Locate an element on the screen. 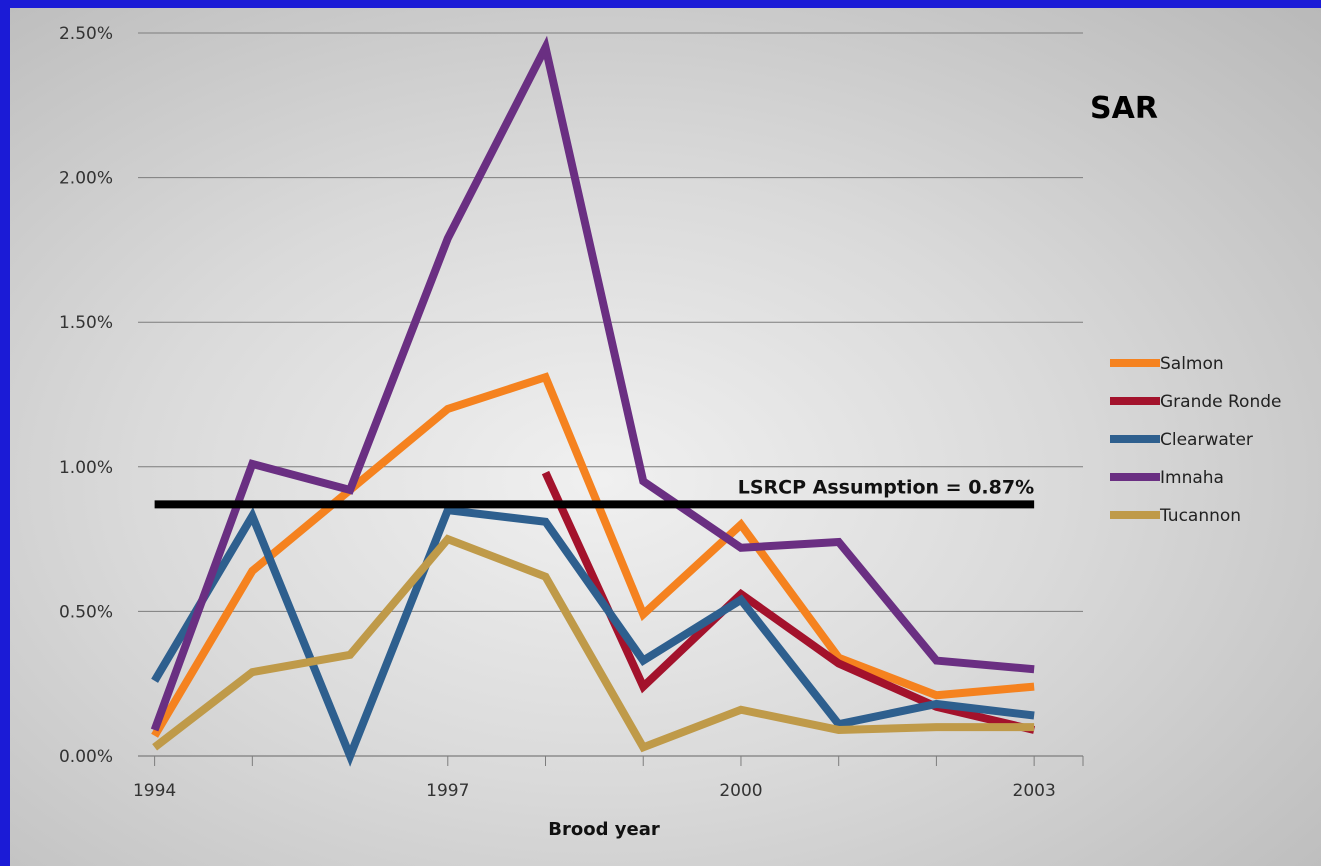 This screenshot has width=1321, height=866. y-tick-label: 2.00% is located at coordinates (86, 179).